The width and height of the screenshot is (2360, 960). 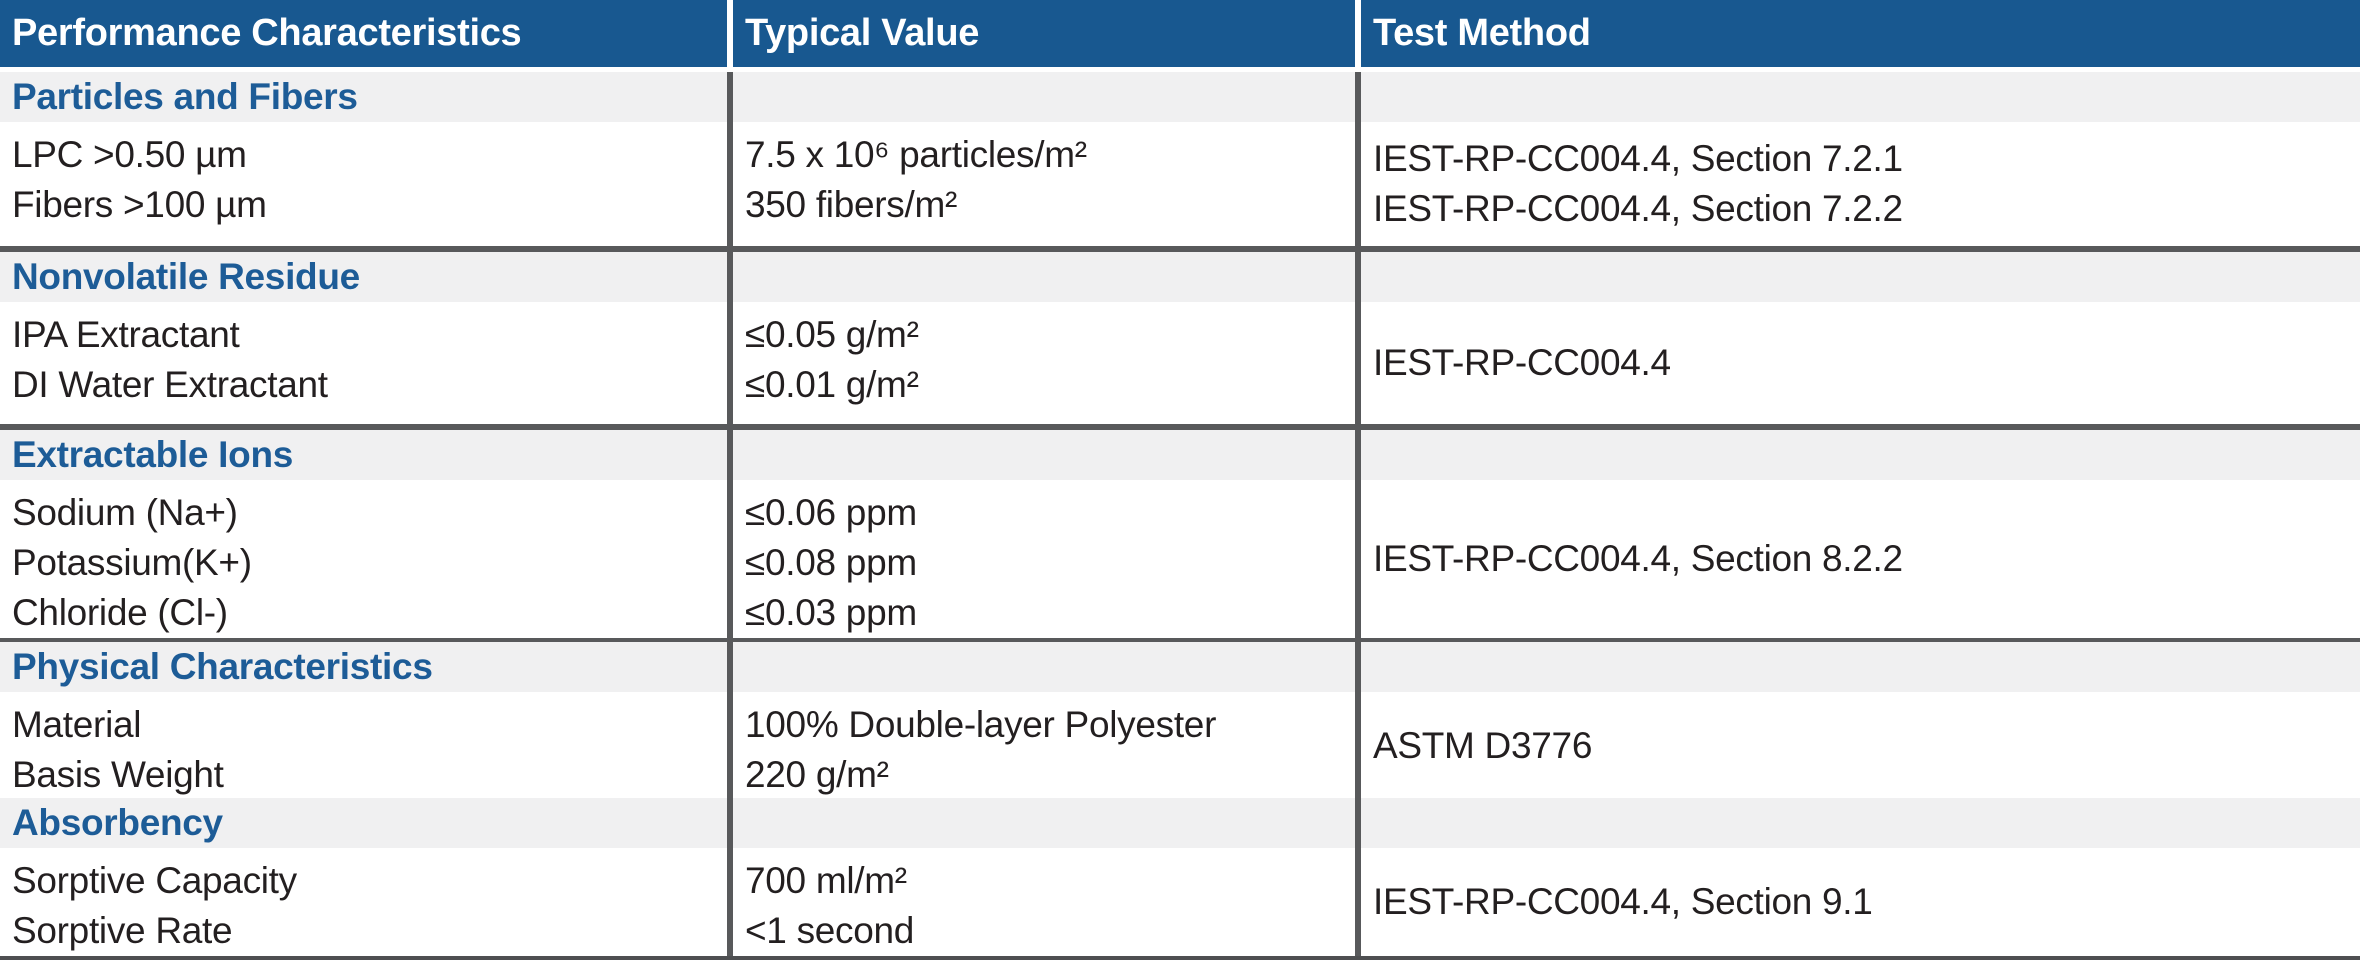 I want to click on section-title-row-physical-characteristics: Physical Characteristics, so click(x=1180, y=667).